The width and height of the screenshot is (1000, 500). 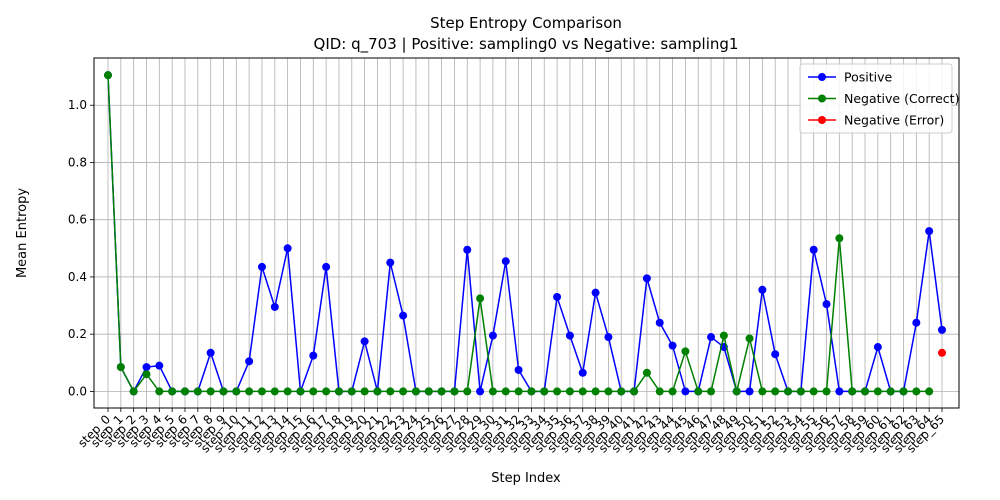 What do you see at coordinates (77, 105) in the screenshot?
I see `y-tick-label: 1.0` at bounding box center [77, 105].